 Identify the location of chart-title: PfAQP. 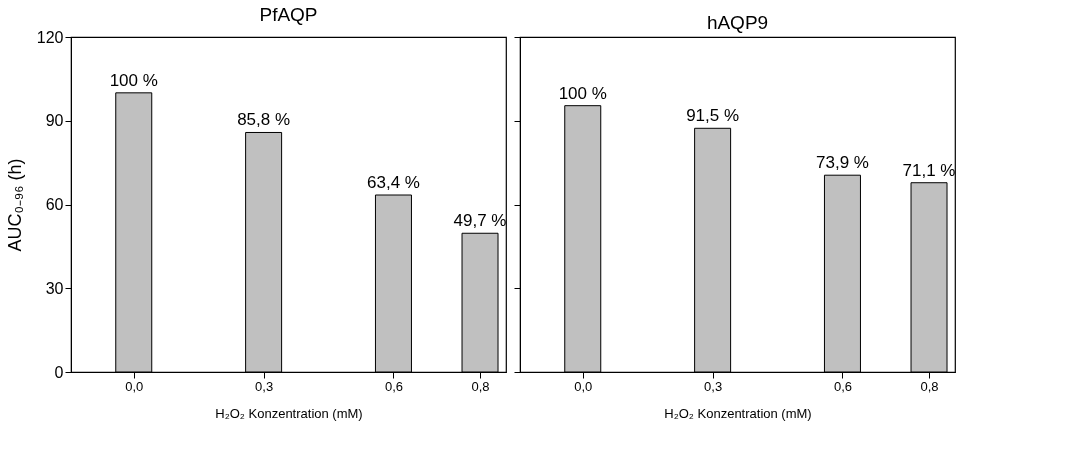
(288, 14).